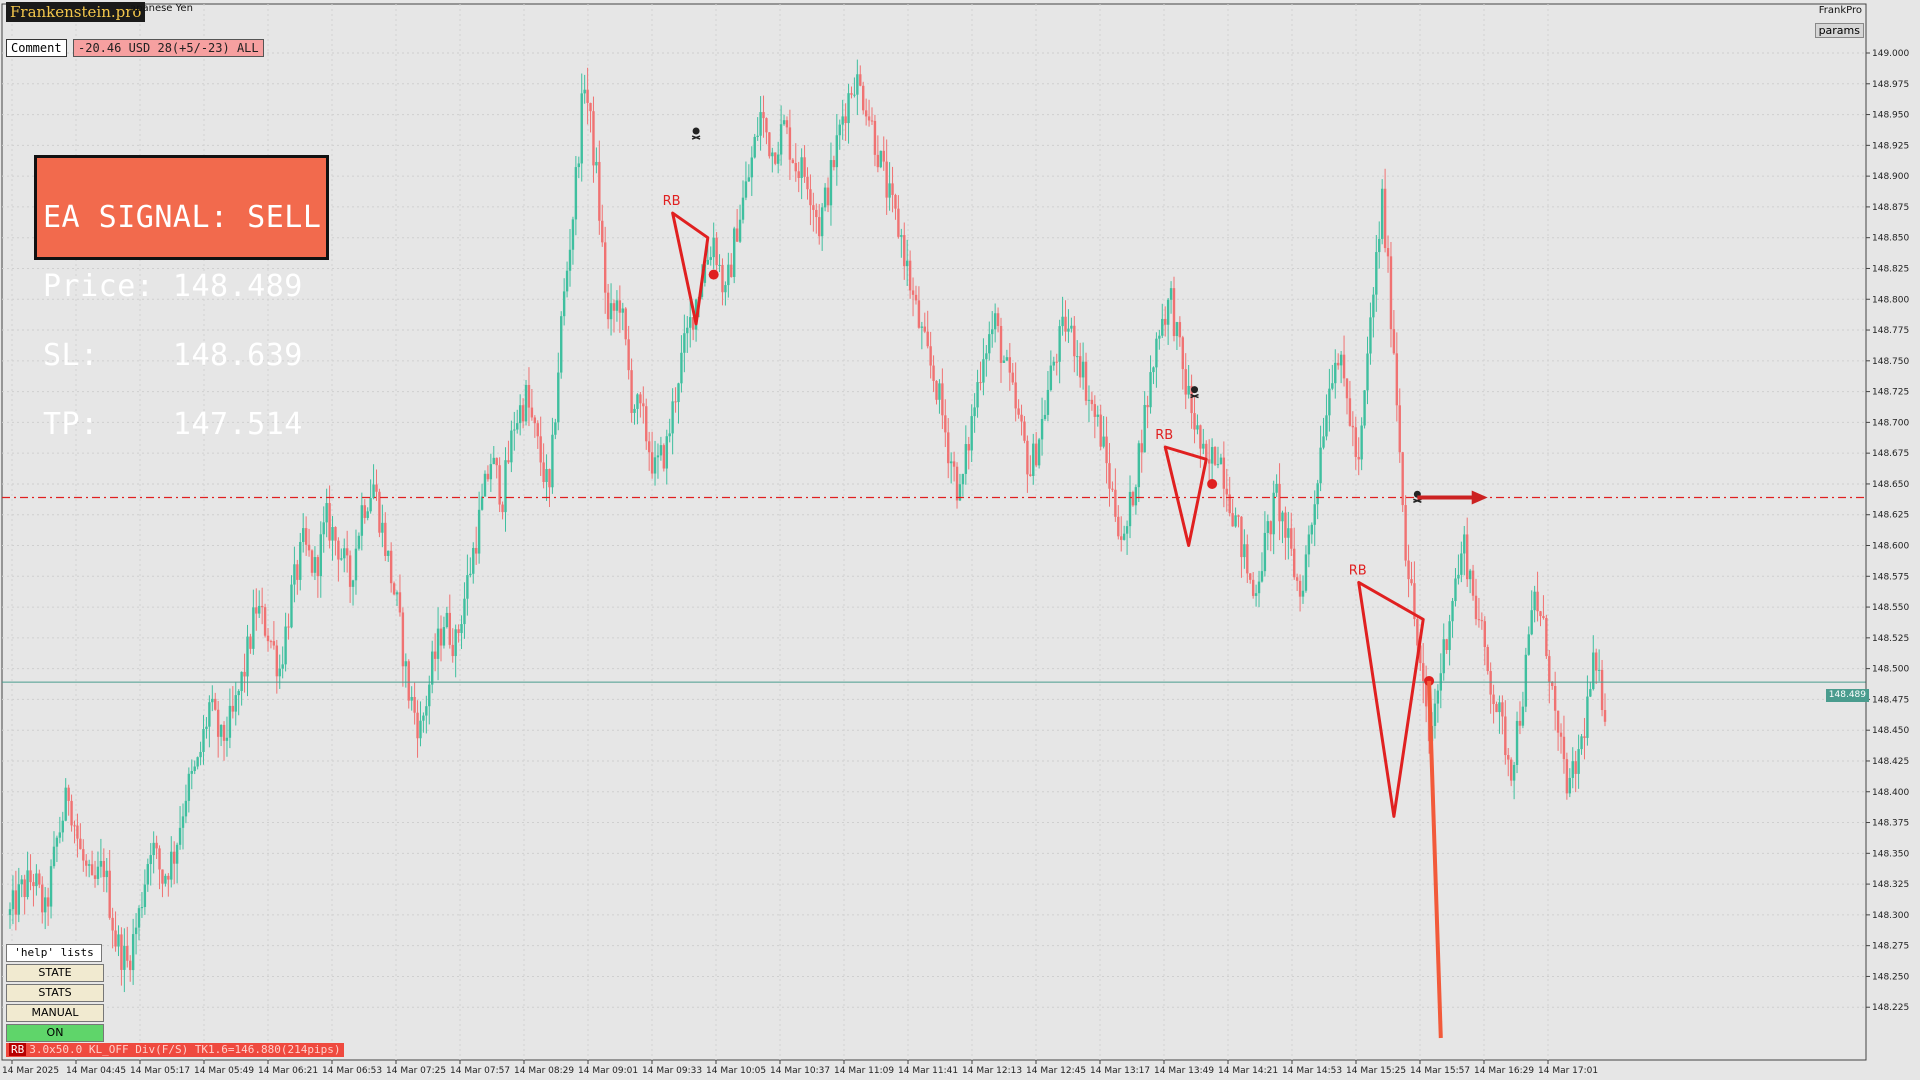 This screenshot has height=1080, width=1920. I want to click on price-tick-label: 148.925, so click(1890, 146).